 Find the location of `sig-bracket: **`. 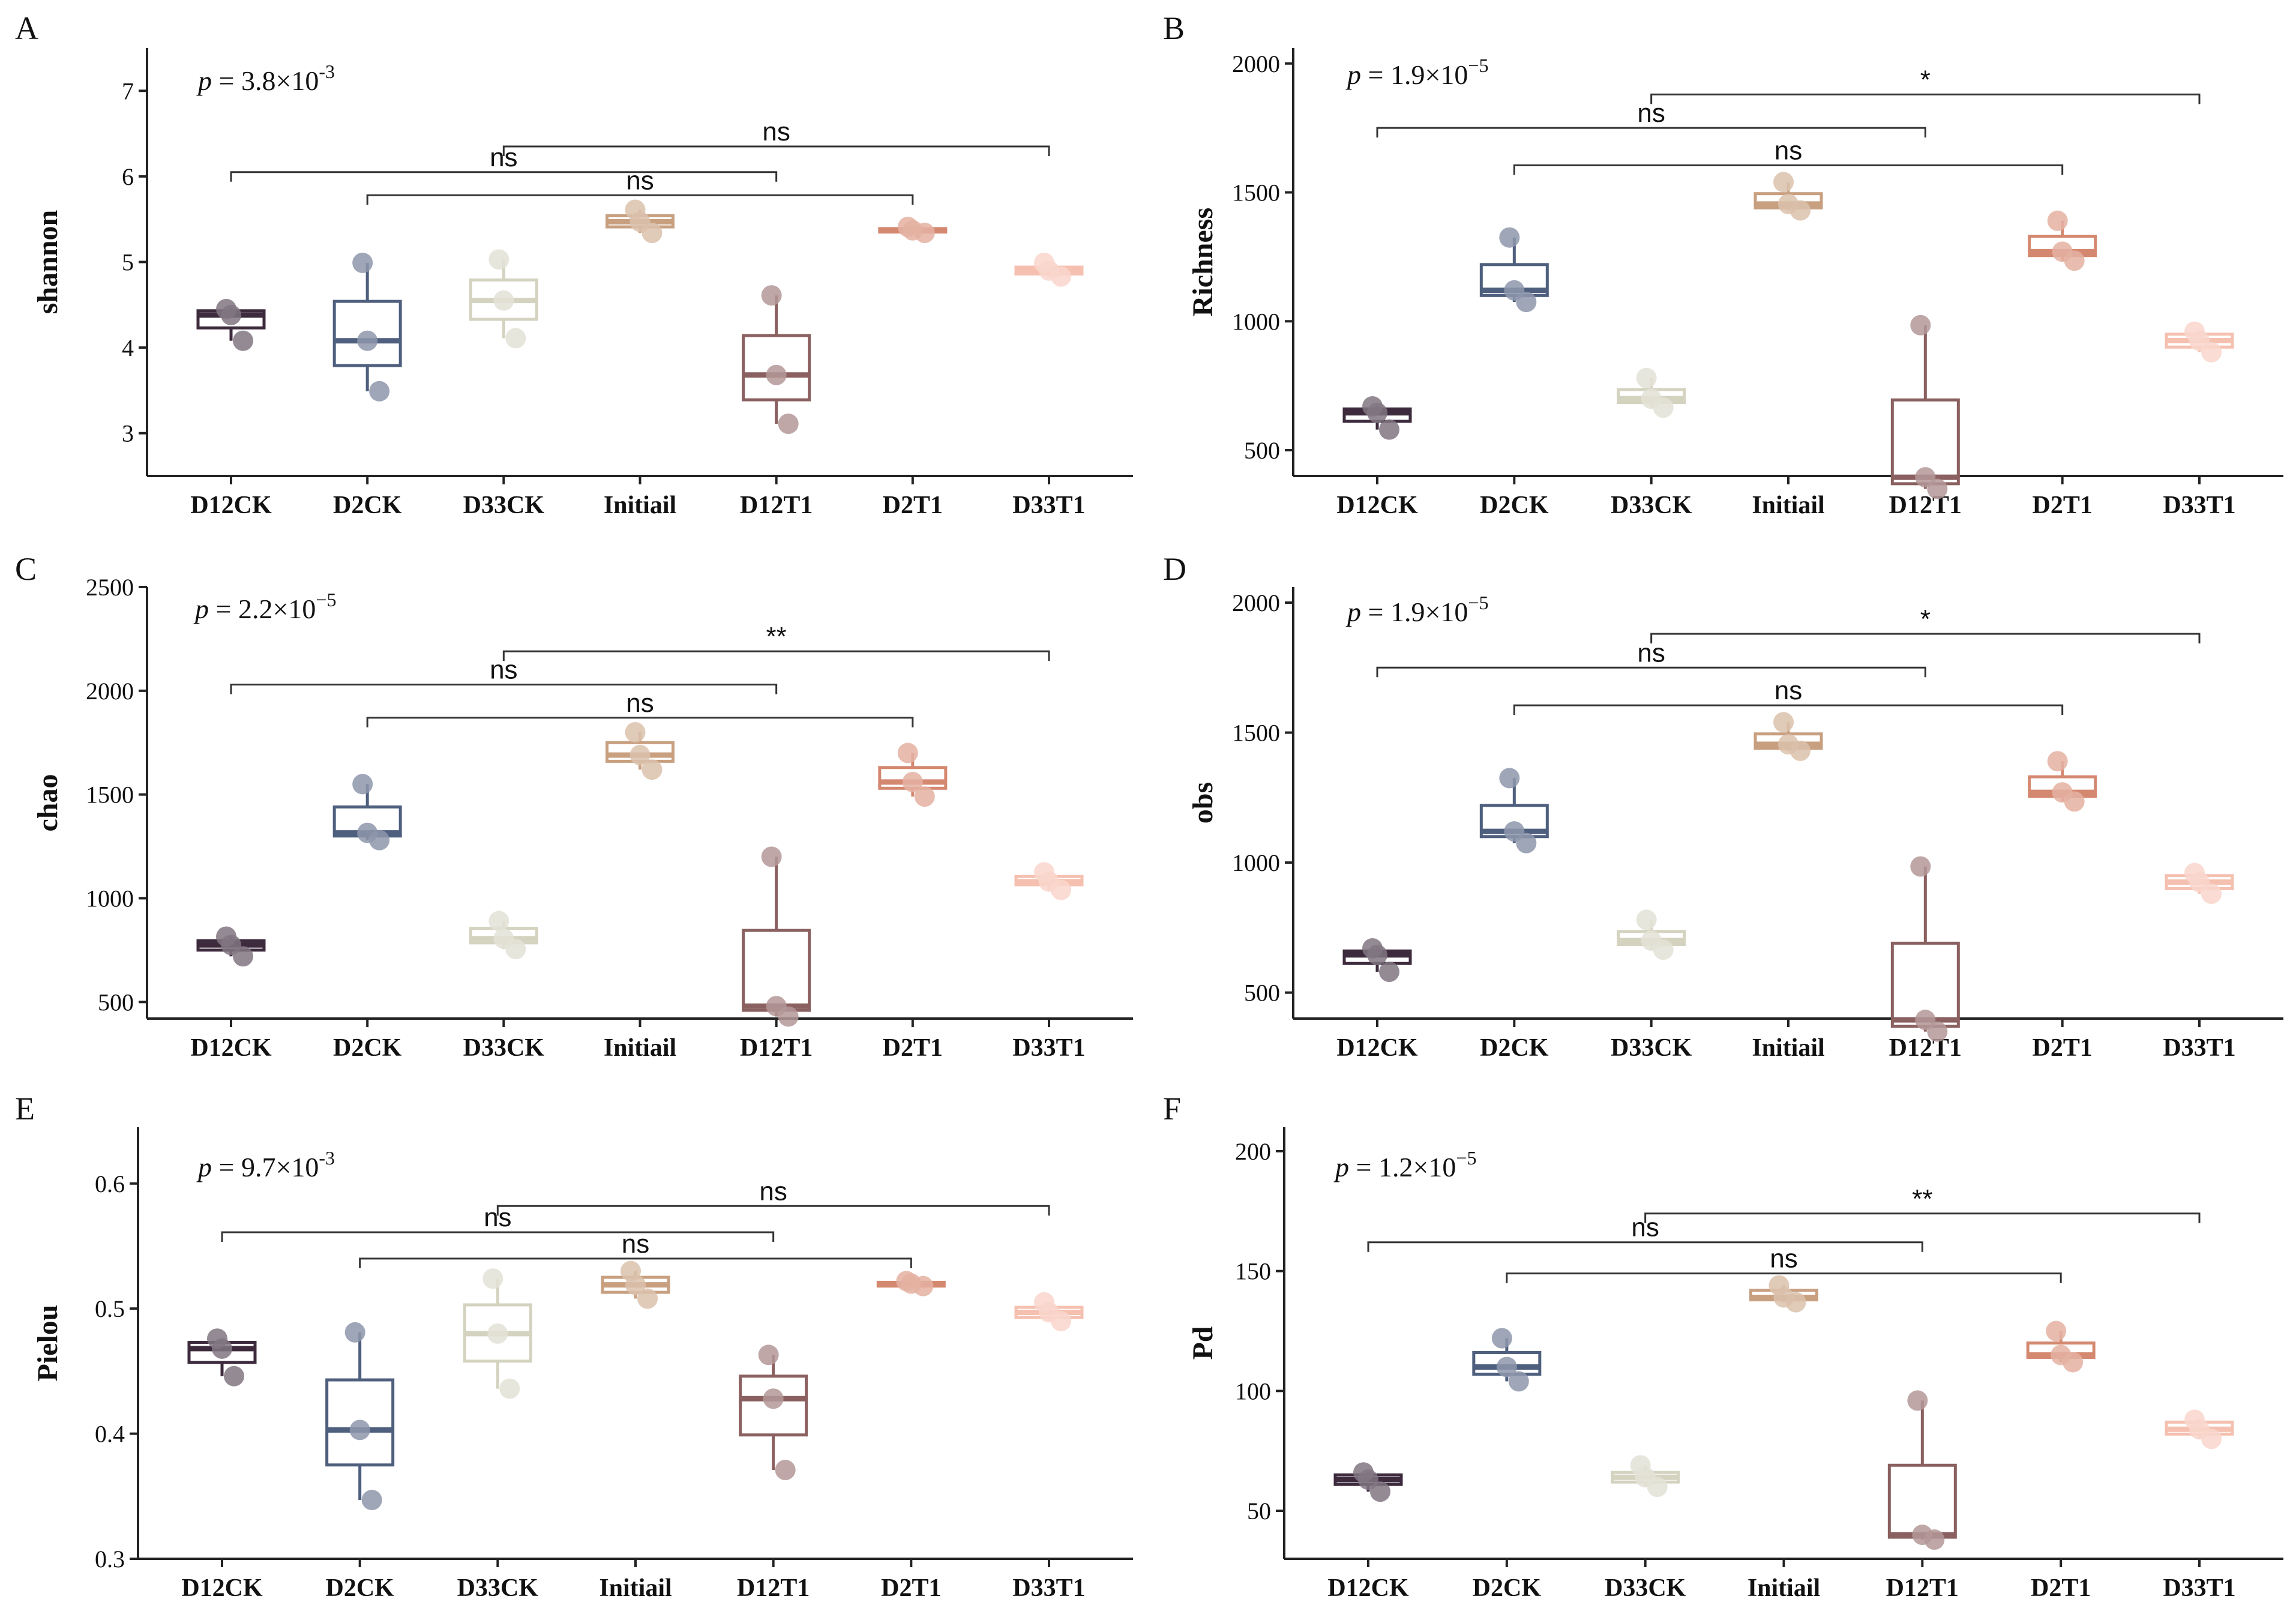

sig-bracket: ** is located at coordinates (1922, 1203).